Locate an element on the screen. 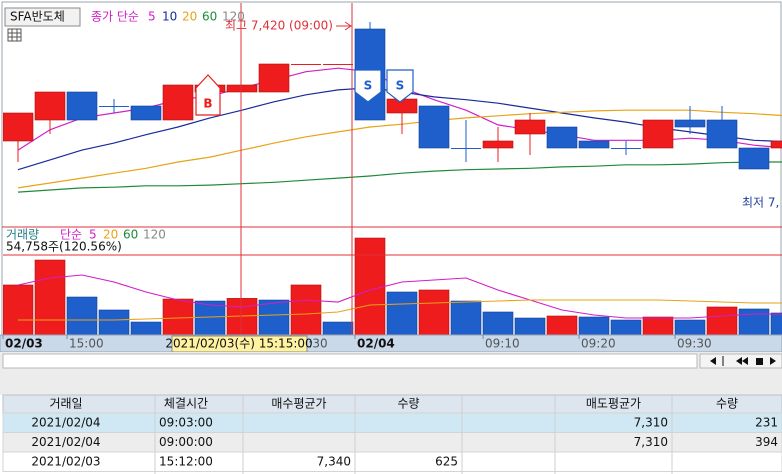 The height and width of the screenshot is (474, 782). stop is located at coordinates (759, 361).